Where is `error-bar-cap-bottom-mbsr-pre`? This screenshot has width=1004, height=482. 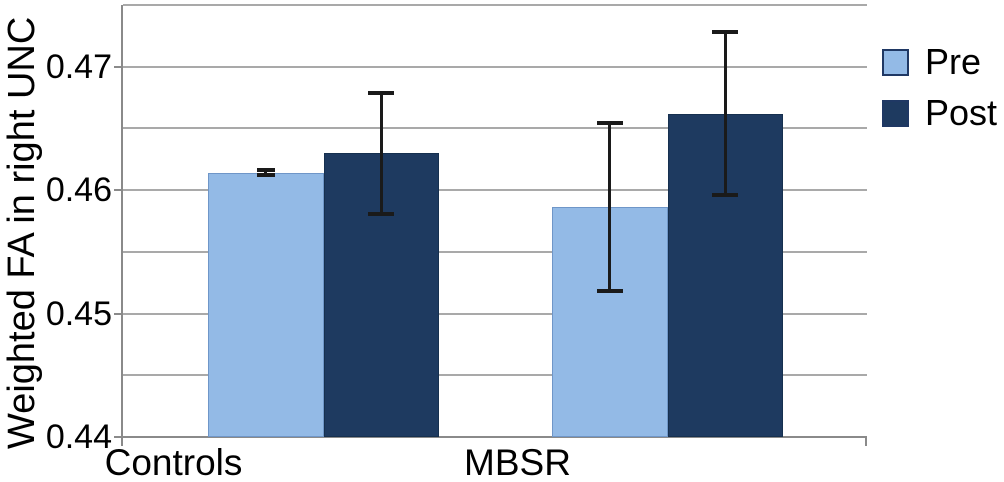 error-bar-cap-bottom-mbsr-pre is located at coordinates (609, 291).